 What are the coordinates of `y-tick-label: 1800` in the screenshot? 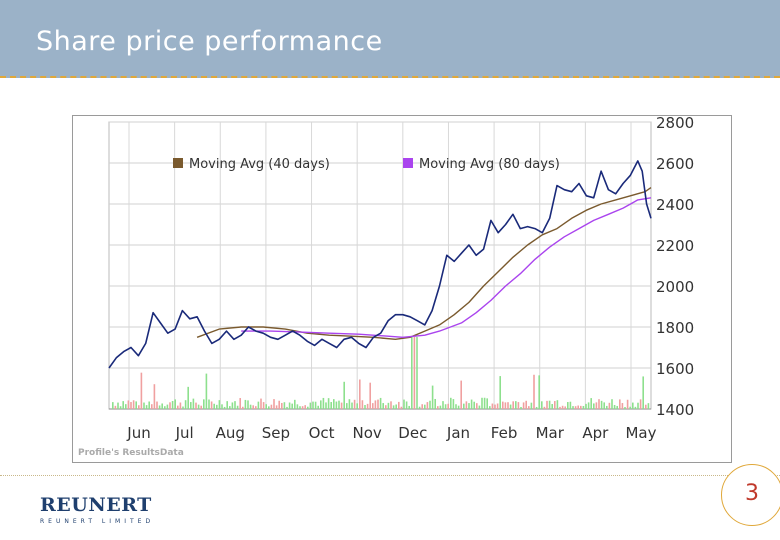 It's located at (675, 328).